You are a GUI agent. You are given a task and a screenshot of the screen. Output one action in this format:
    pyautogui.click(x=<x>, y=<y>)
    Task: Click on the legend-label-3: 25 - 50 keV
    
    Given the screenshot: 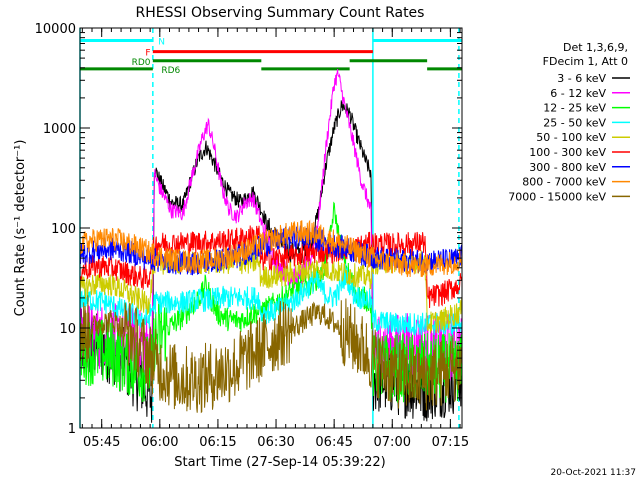 What is the action you would take?
    pyautogui.click(x=574, y=122)
    